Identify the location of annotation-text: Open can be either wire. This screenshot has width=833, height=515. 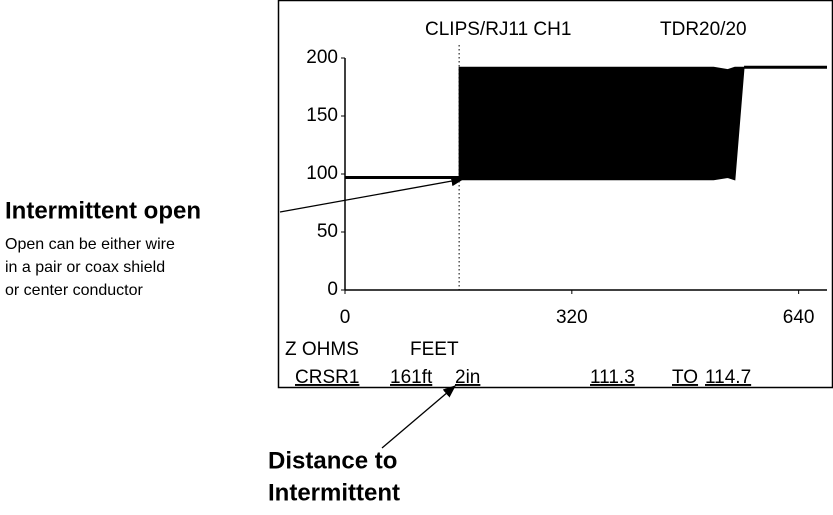
(90, 244).